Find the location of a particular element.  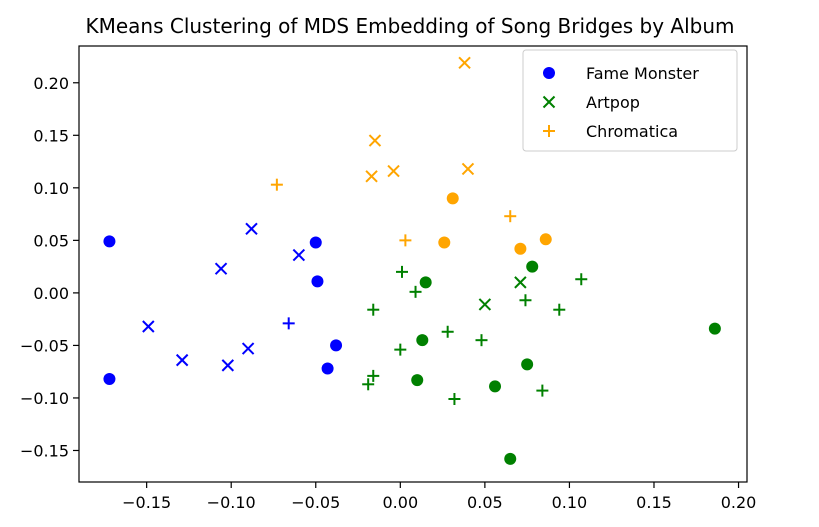

y-axis: −0.15 −0.10 −0.05 0.00 0.05 0.10 0.15 0.20 is located at coordinates (49, 267).